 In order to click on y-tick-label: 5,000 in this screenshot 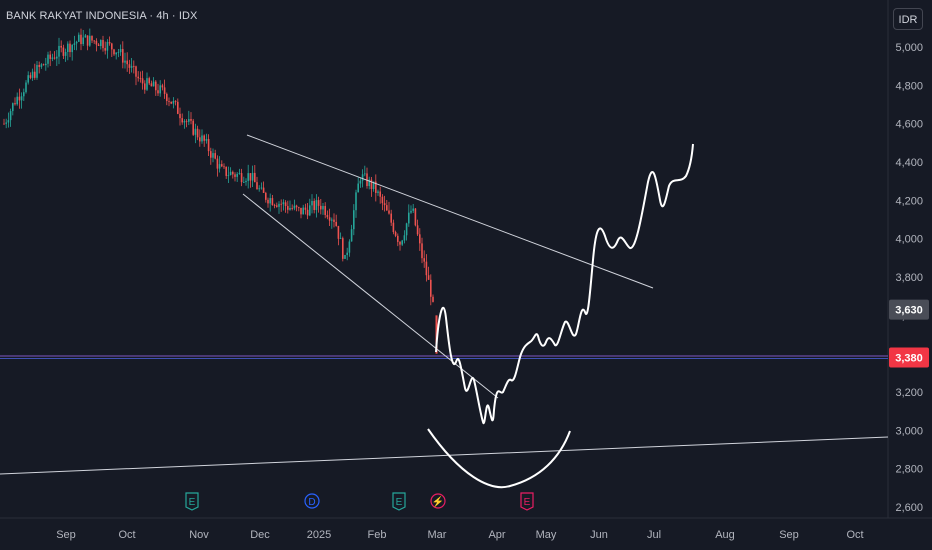, I will do `click(909, 48)`.